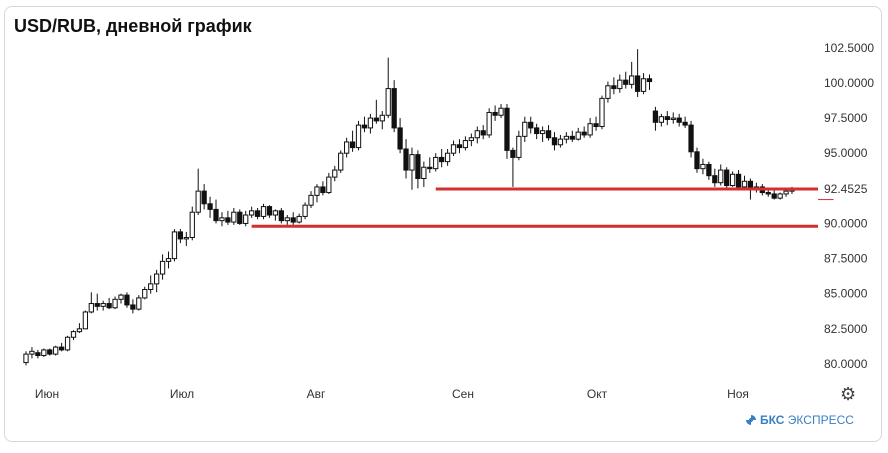 Image resolution: width=888 pixels, height=453 pixels. Describe the element at coordinates (849, 48) in the screenshot. I see `y-tick-label: 102.5000` at that location.